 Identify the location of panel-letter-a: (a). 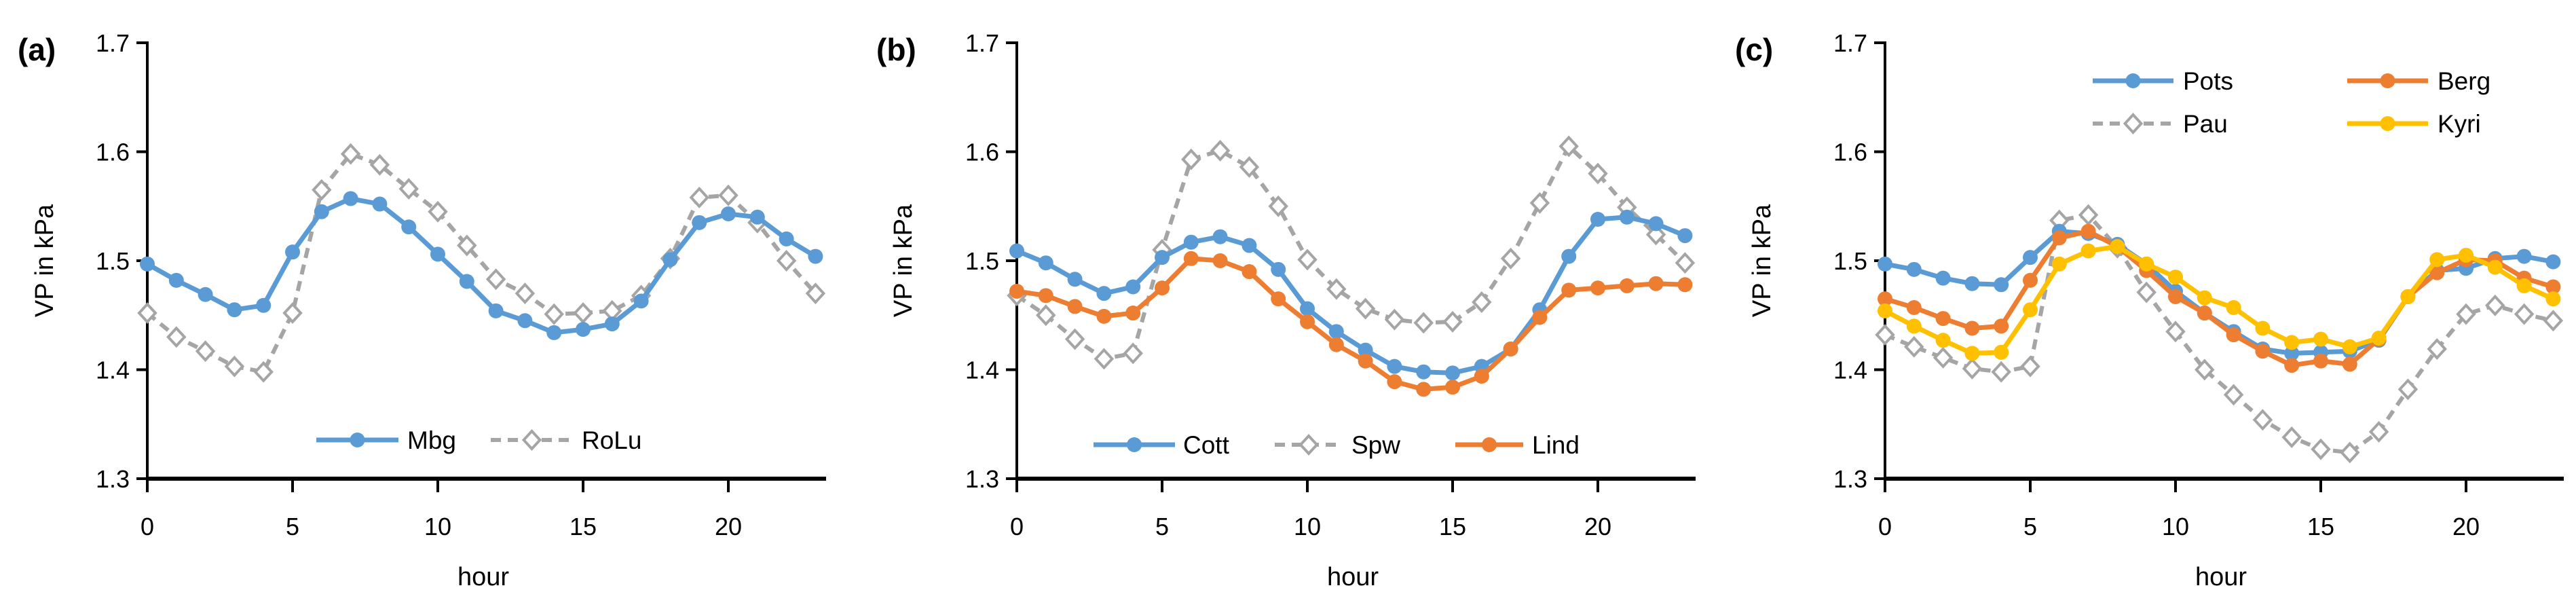
(37, 49).